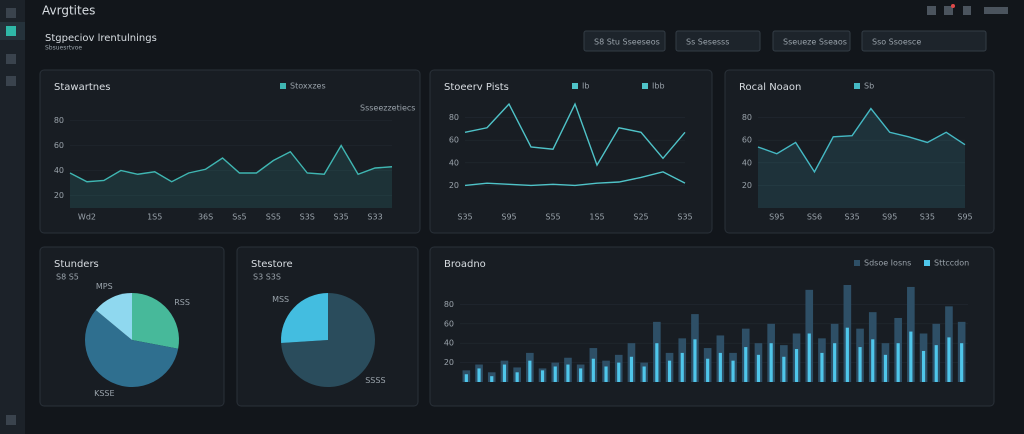  What do you see at coordinates (658, 86) in the screenshot?
I see `legend-label: Ibb` at bounding box center [658, 86].